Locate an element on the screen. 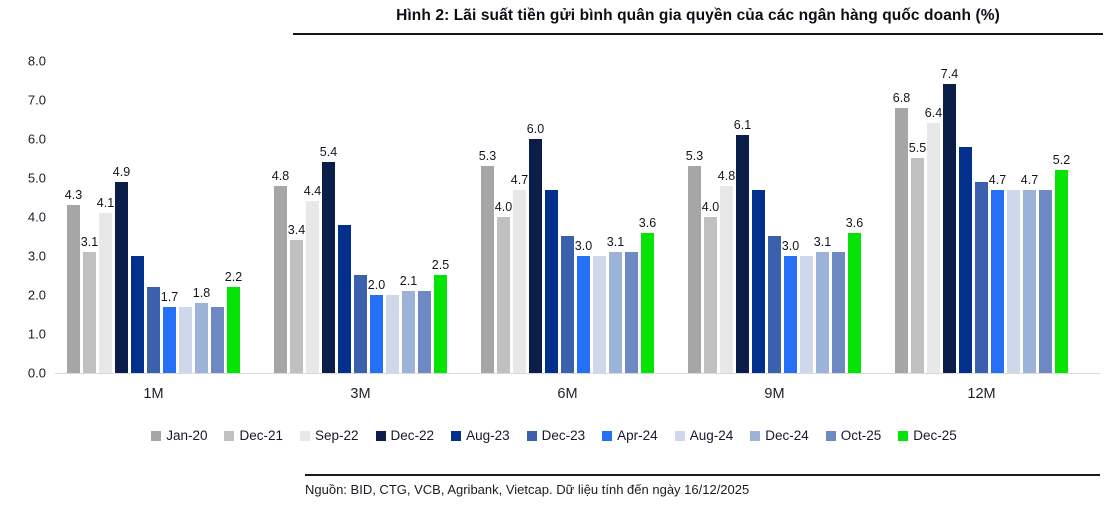 The image size is (1108, 507). legend-item-jan-20: Jan-20 is located at coordinates (179, 435).